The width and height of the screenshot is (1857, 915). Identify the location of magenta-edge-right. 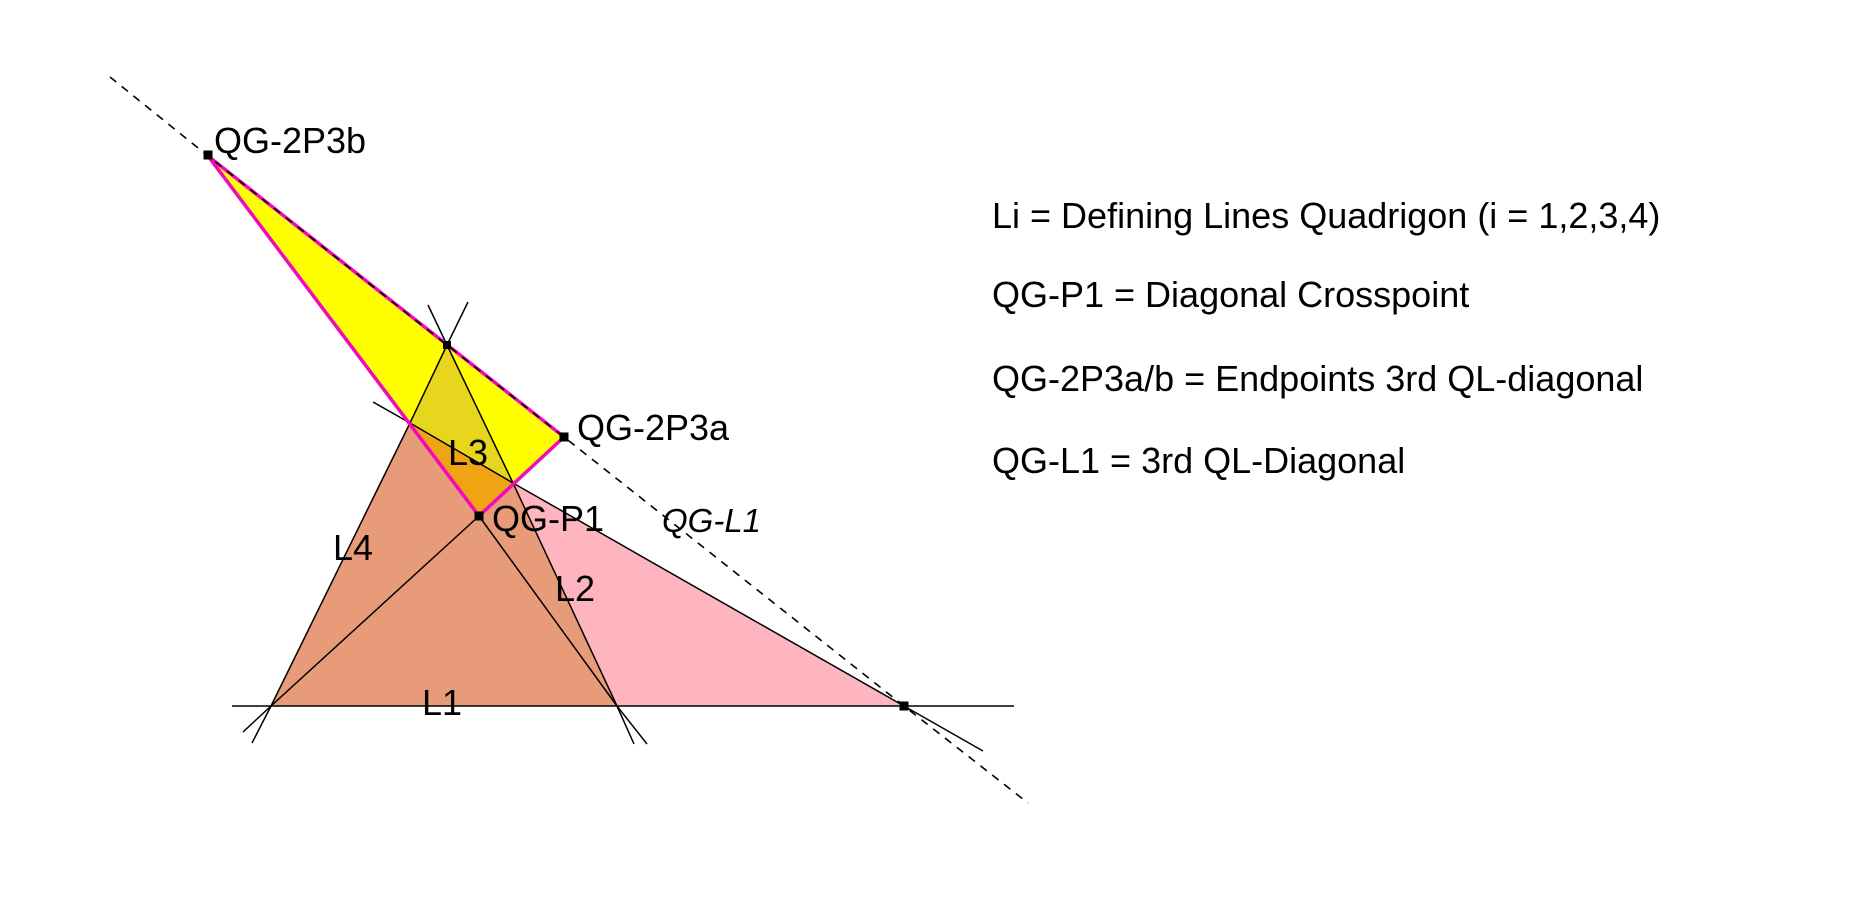
(521, 476).